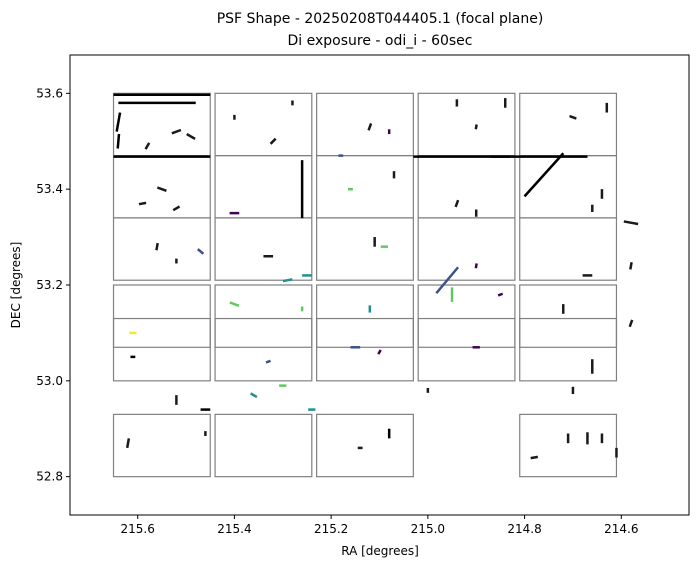 The height and width of the screenshot is (568, 700). Describe the element at coordinates (49, 477) in the screenshot. I see `y-tick-label: 52.8` at that location.